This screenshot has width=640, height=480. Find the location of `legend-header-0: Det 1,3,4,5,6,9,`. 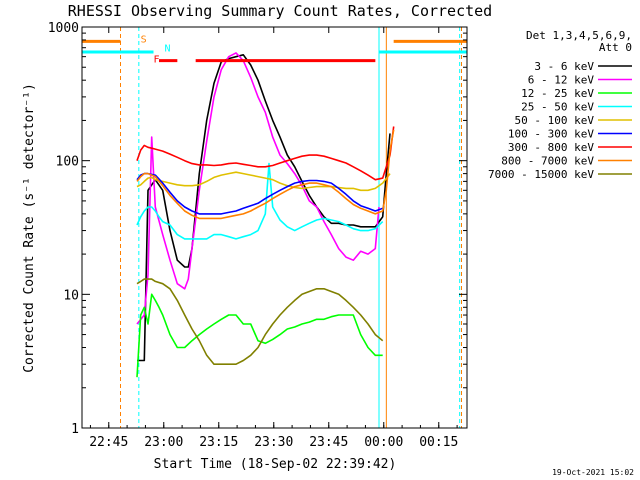

legend-header-0: Det 1,3,4,5,6,9, is located at coordinates (579, 35).